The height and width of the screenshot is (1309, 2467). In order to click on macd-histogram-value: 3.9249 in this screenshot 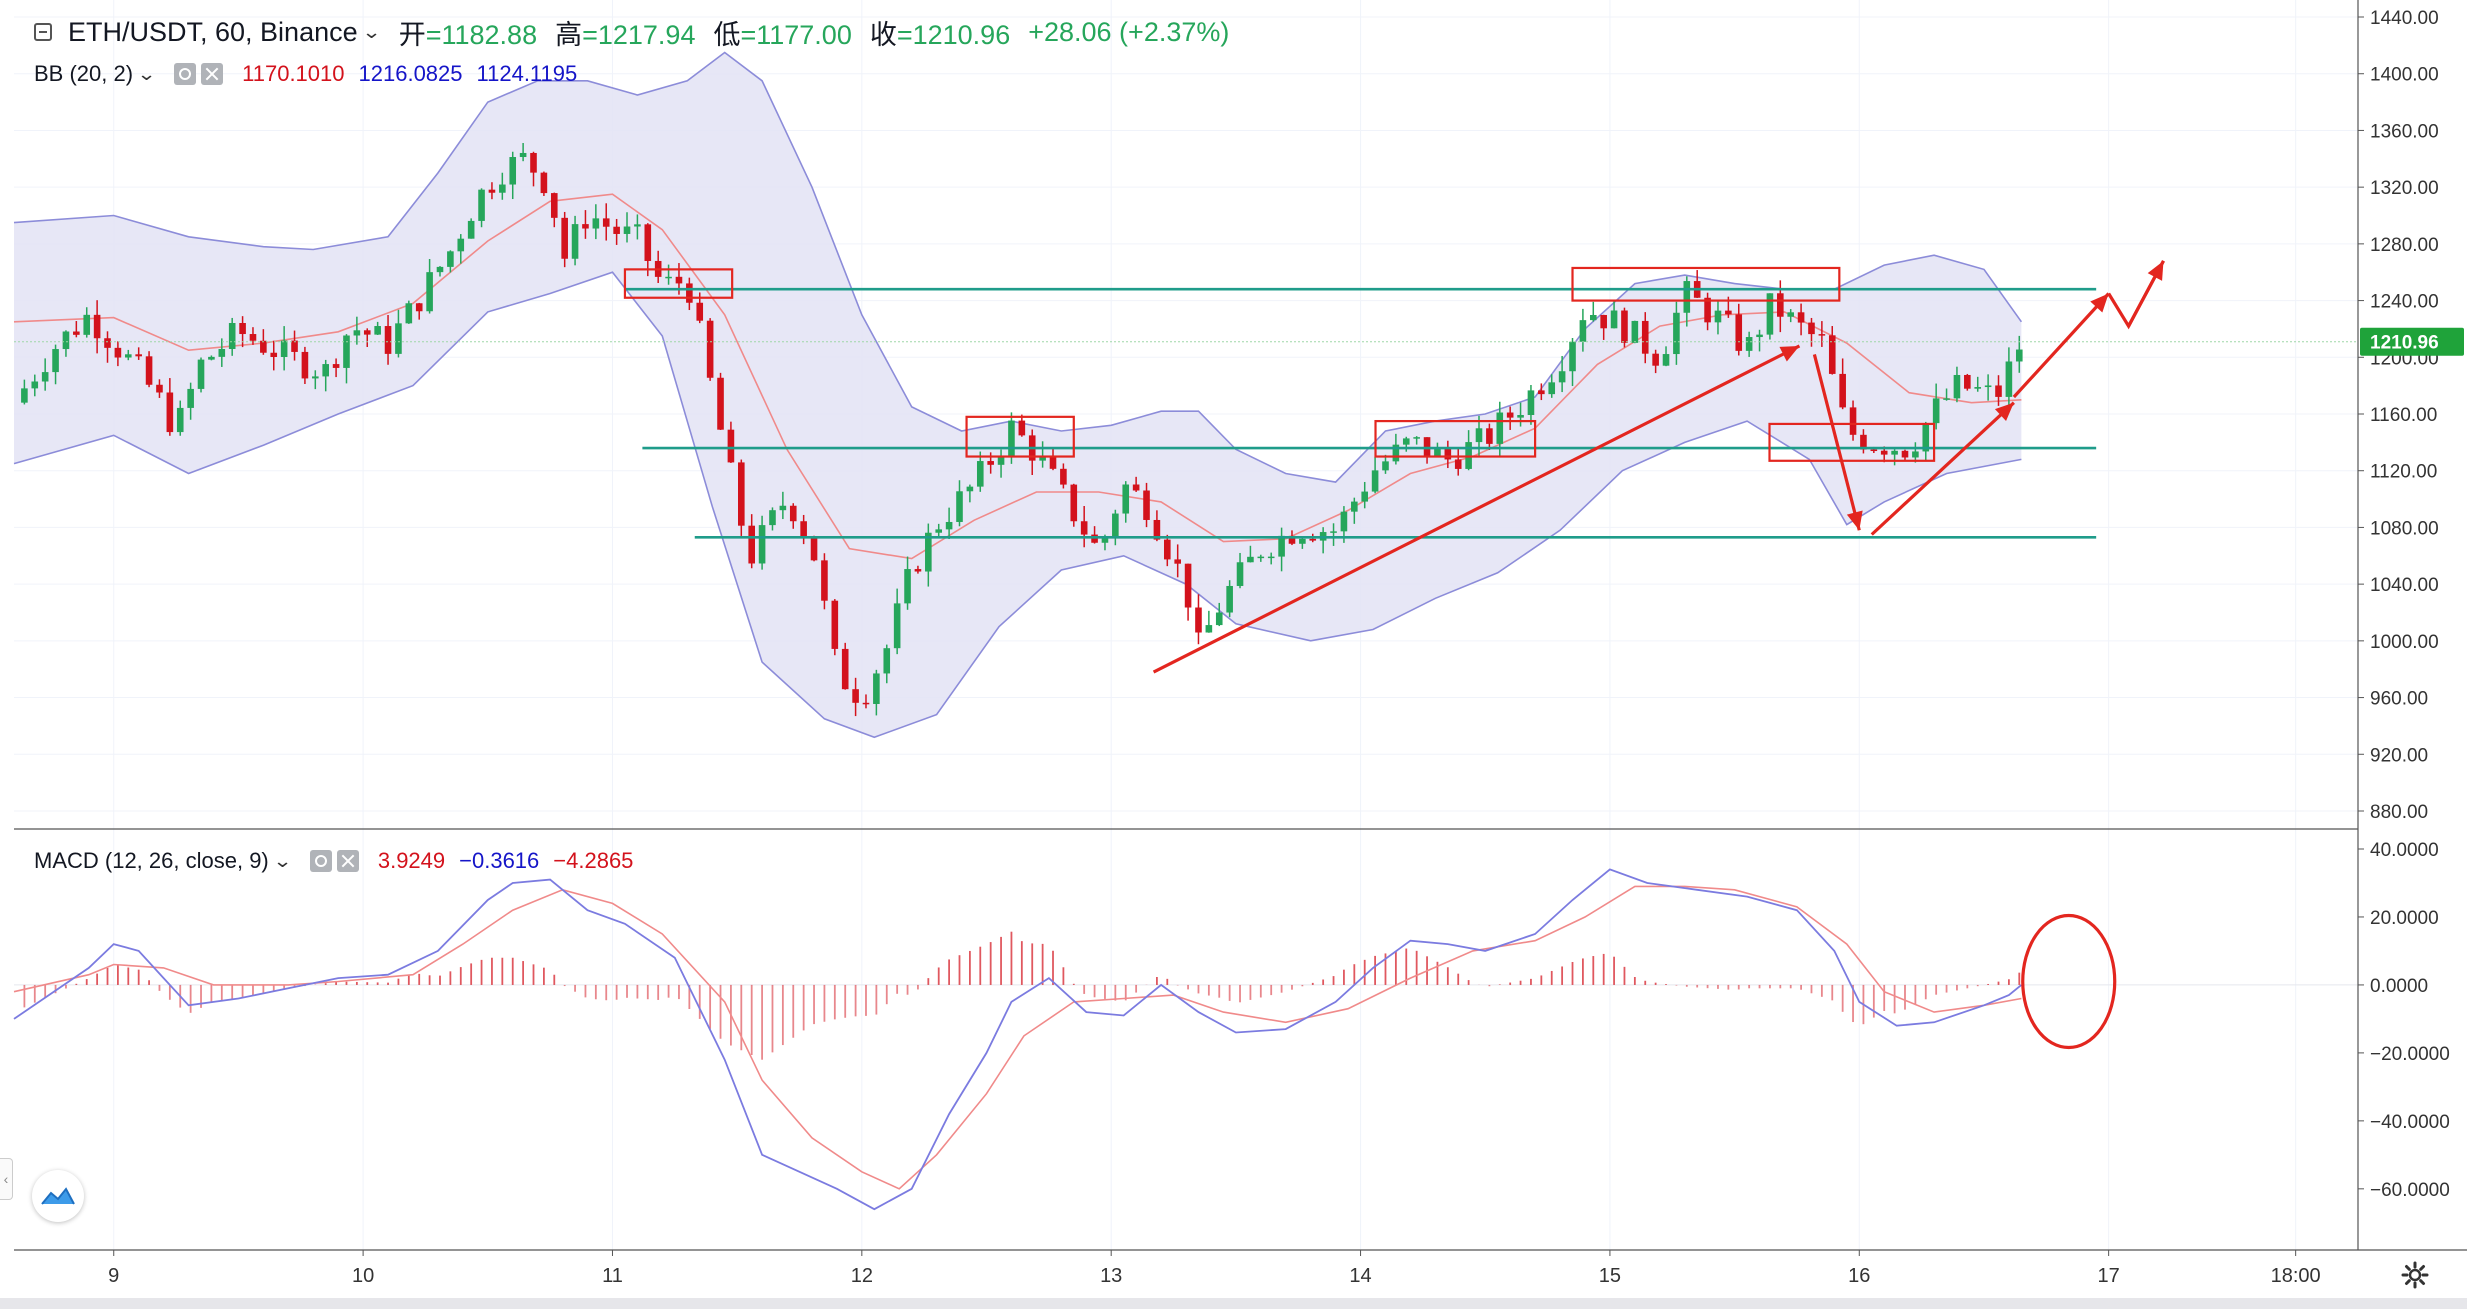, I will do `click(411, 860)`.